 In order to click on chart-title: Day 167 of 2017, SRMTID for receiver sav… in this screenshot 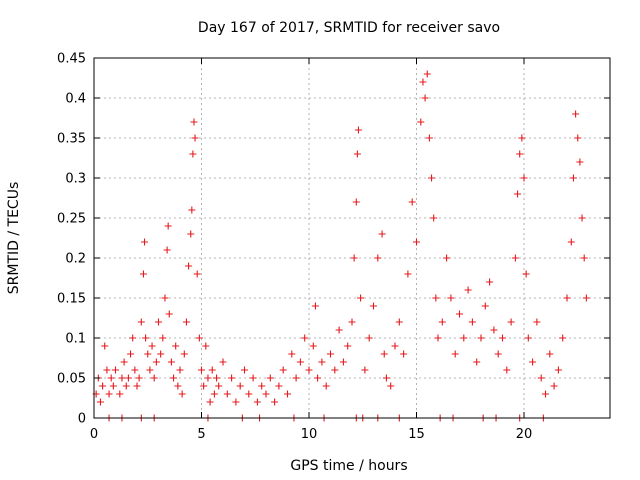, I will do `click(349, 28)`.